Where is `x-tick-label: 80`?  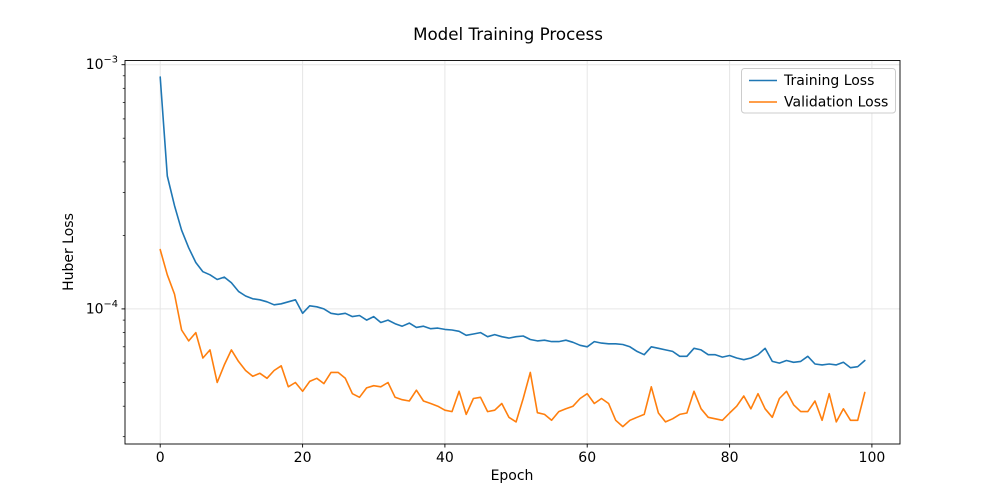
x-tick-label: 80 is located at coordinates (730, 458).